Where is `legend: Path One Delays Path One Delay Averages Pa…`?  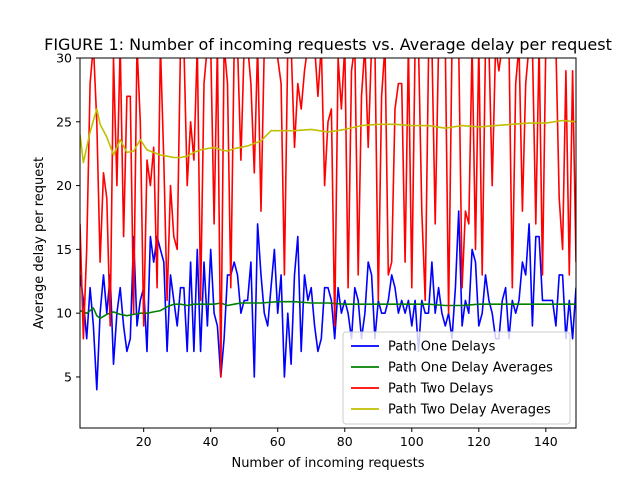 legend: Path One Delays Path One Delay Averages Pa… is located at coordinates (456, 378).